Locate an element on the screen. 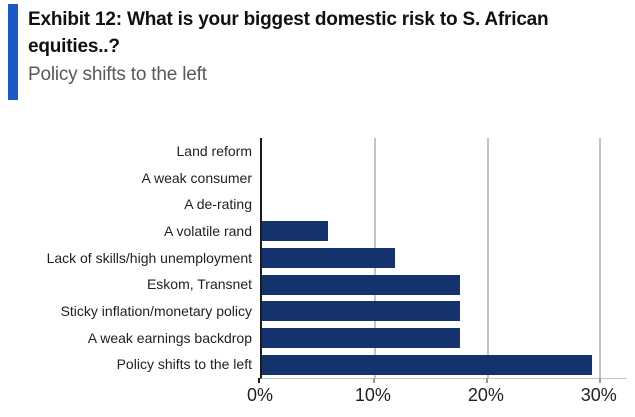 This screenshot has width=635, height=417. category-label: Eskom, Transnet is located at coordinates (199, 284).